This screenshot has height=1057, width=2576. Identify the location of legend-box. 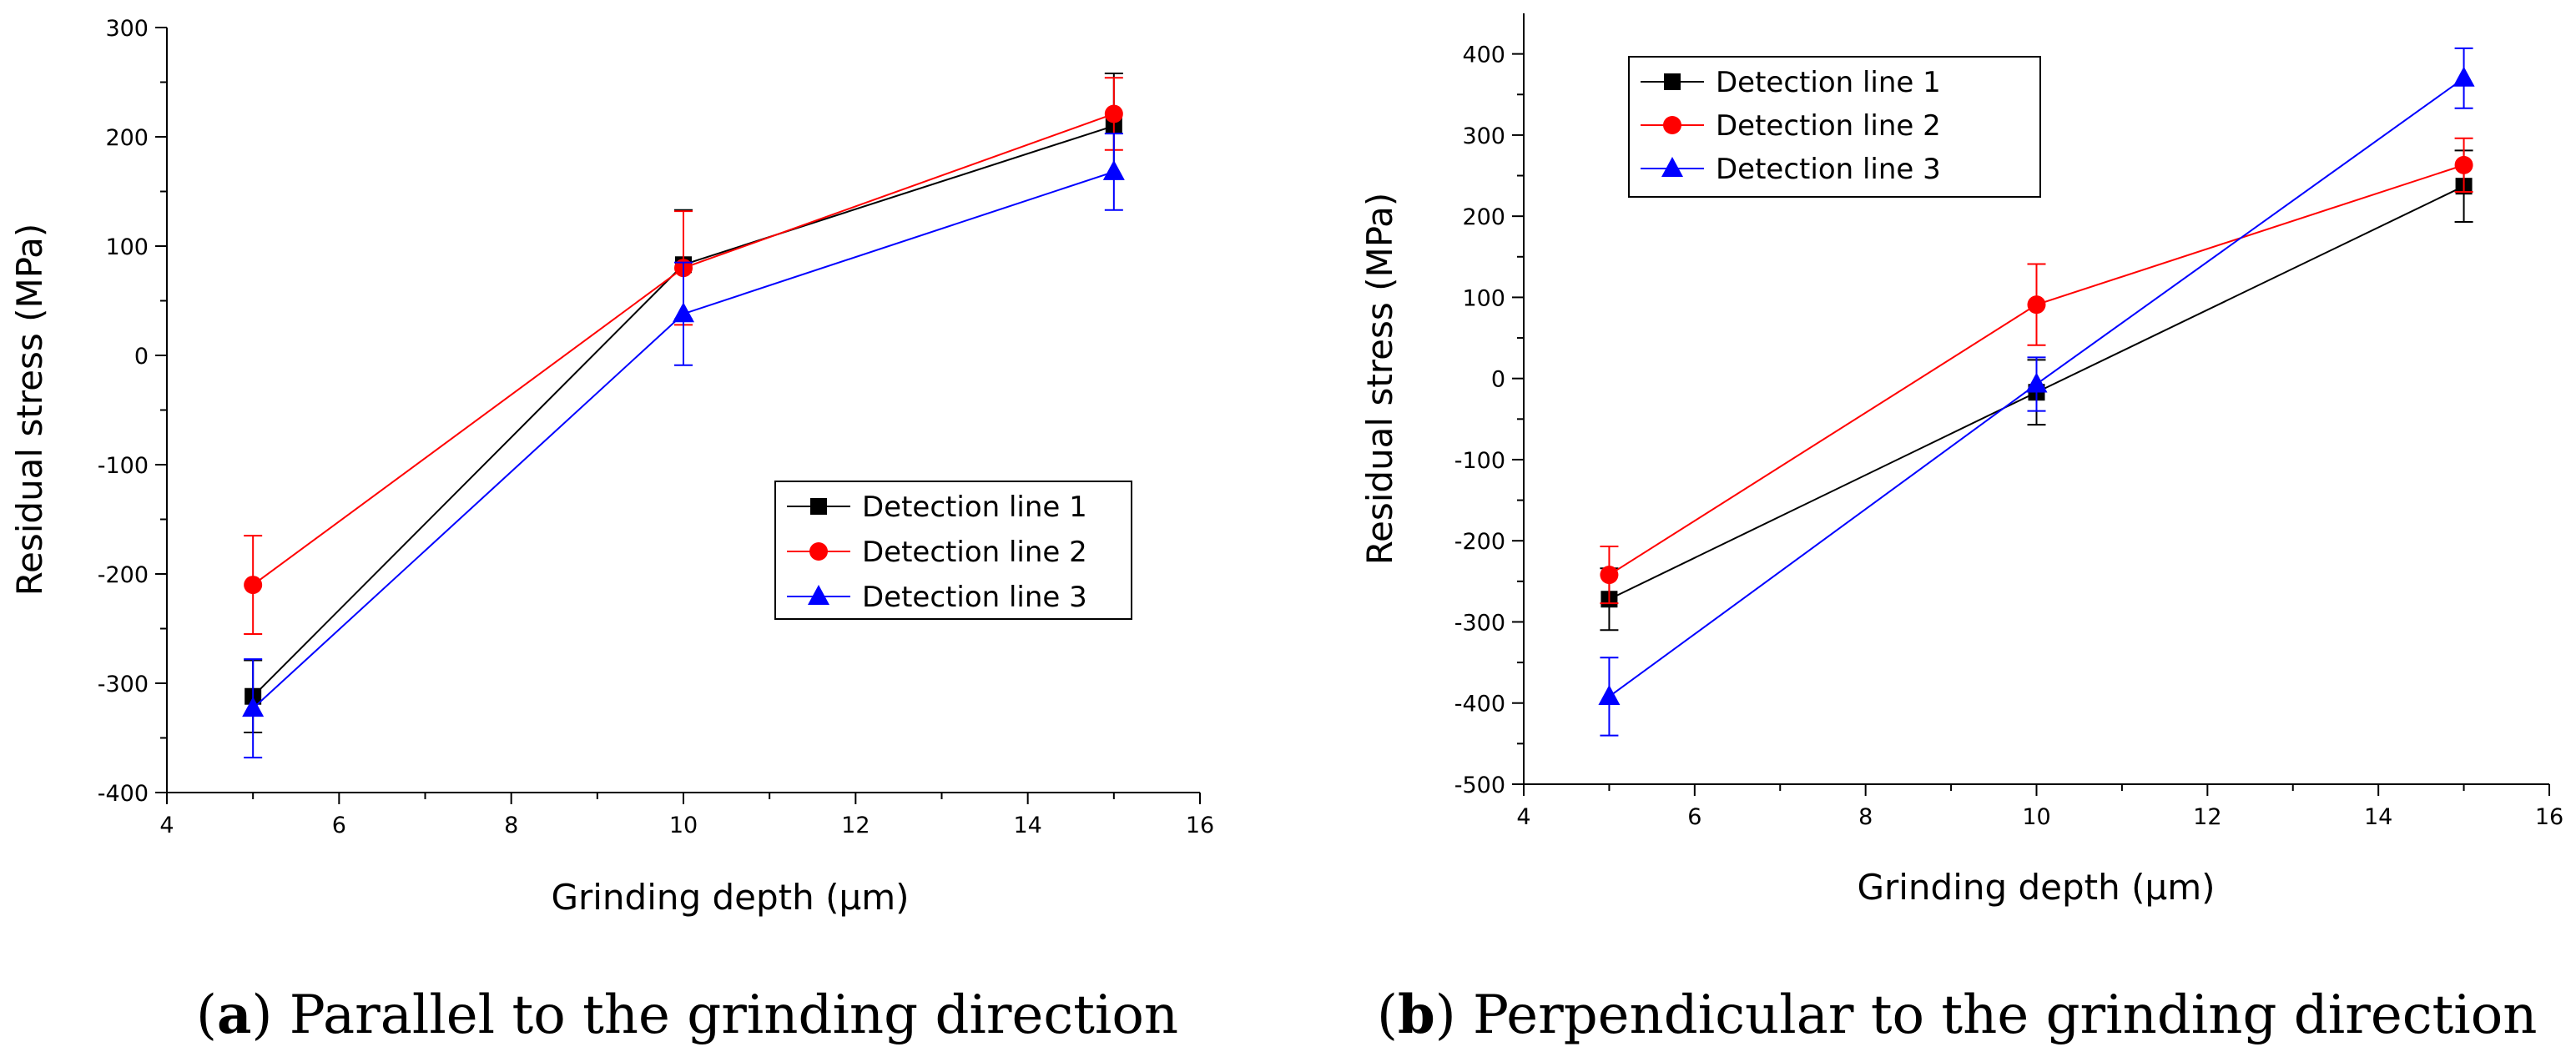
(1835, 127).